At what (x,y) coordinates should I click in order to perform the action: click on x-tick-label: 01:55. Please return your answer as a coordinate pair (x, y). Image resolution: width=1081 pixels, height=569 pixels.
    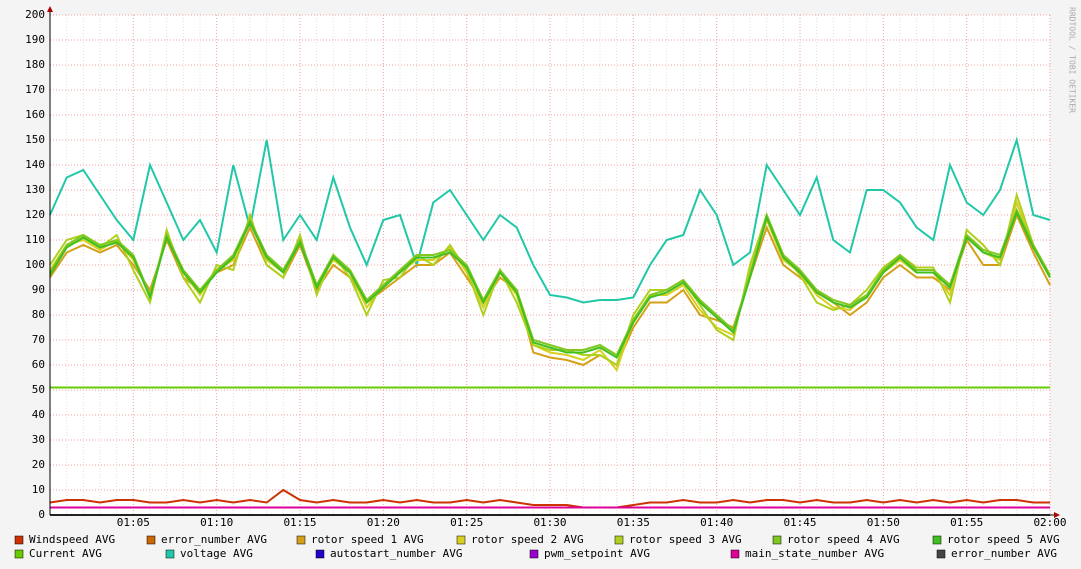
    Looking at the image, I should click on (966, 522).